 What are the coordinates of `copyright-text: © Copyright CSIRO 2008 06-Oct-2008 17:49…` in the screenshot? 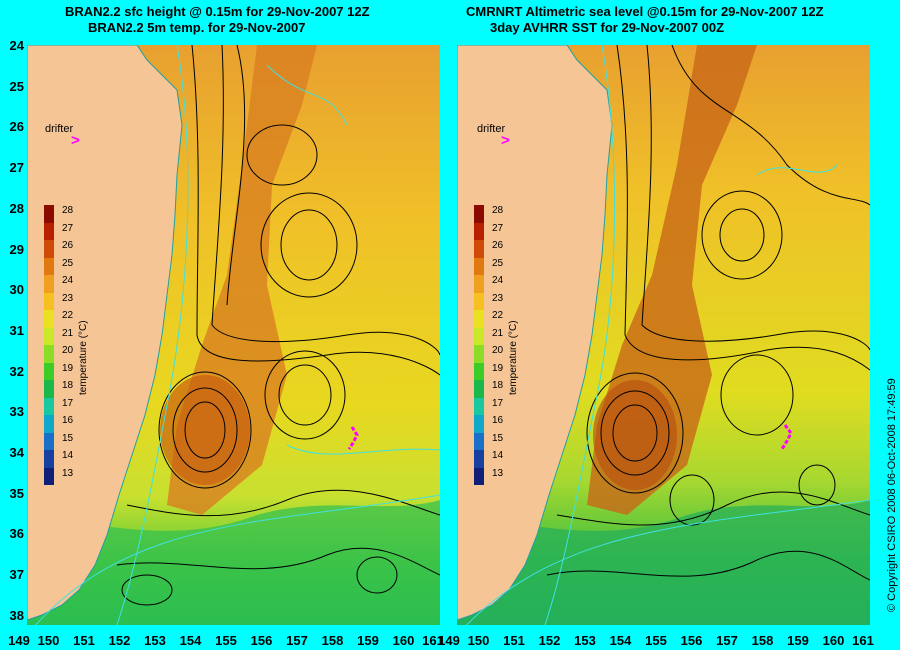 It's located at (892, 495).